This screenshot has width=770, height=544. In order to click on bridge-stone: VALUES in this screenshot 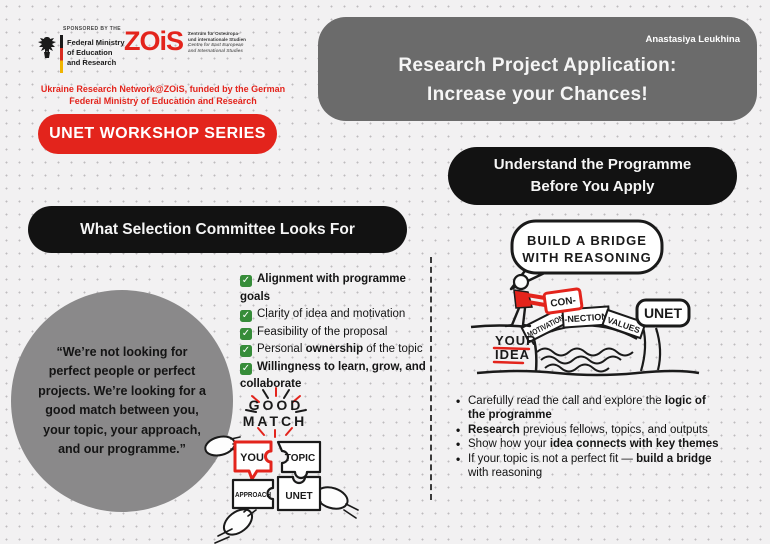, I will do `click(624, 324)`.